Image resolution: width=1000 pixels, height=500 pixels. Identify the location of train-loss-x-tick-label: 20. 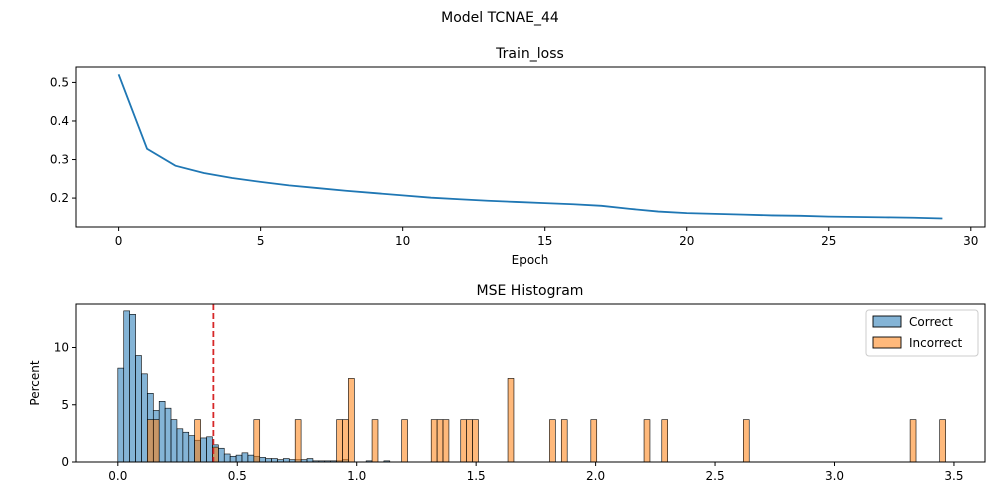
(686, 241).